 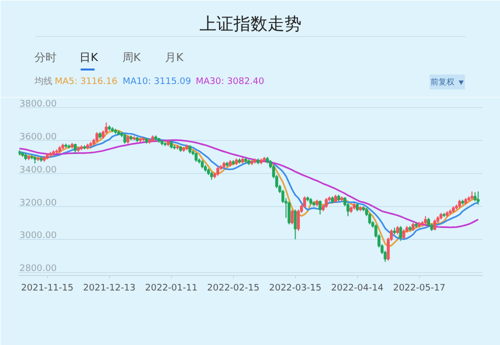 What do you see at coordinates (295, 289) in the screenshot?
I see `x-tick-label: 2022-03-15` at bounding box center [295, 289].